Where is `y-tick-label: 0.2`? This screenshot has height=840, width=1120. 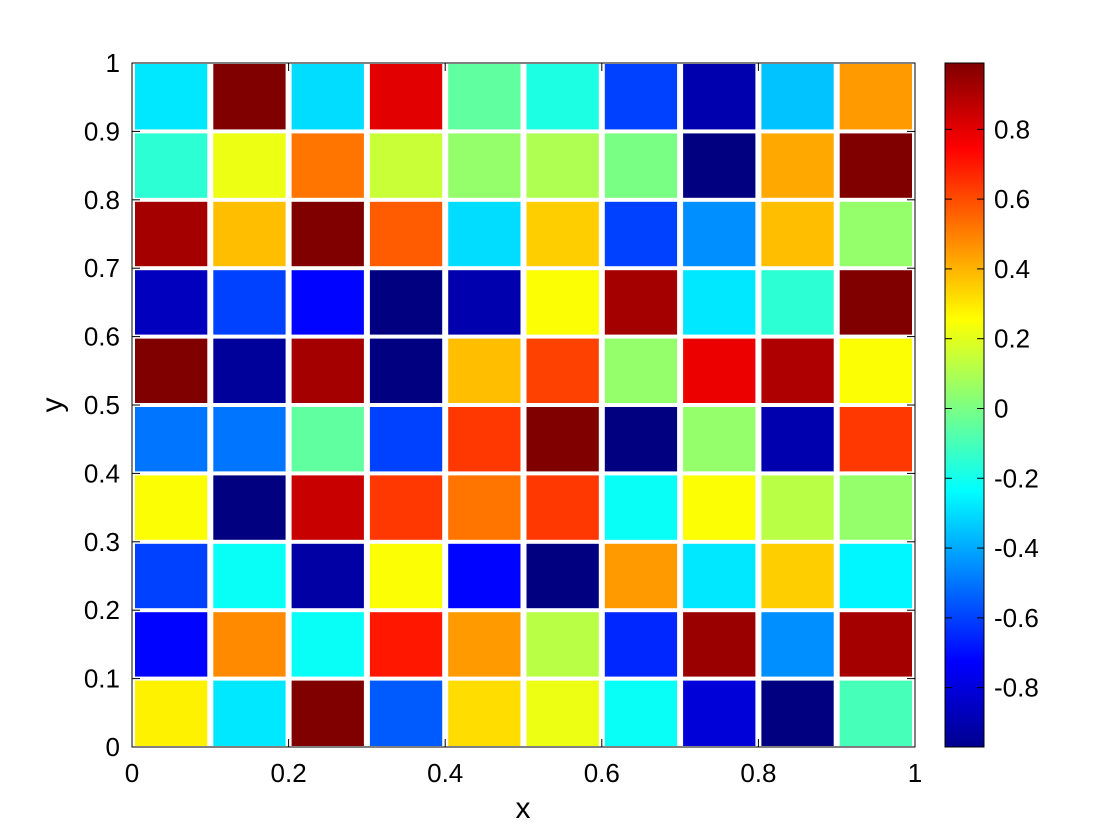 y-tick-label: 0.2 is located at coordinates (102, 610).